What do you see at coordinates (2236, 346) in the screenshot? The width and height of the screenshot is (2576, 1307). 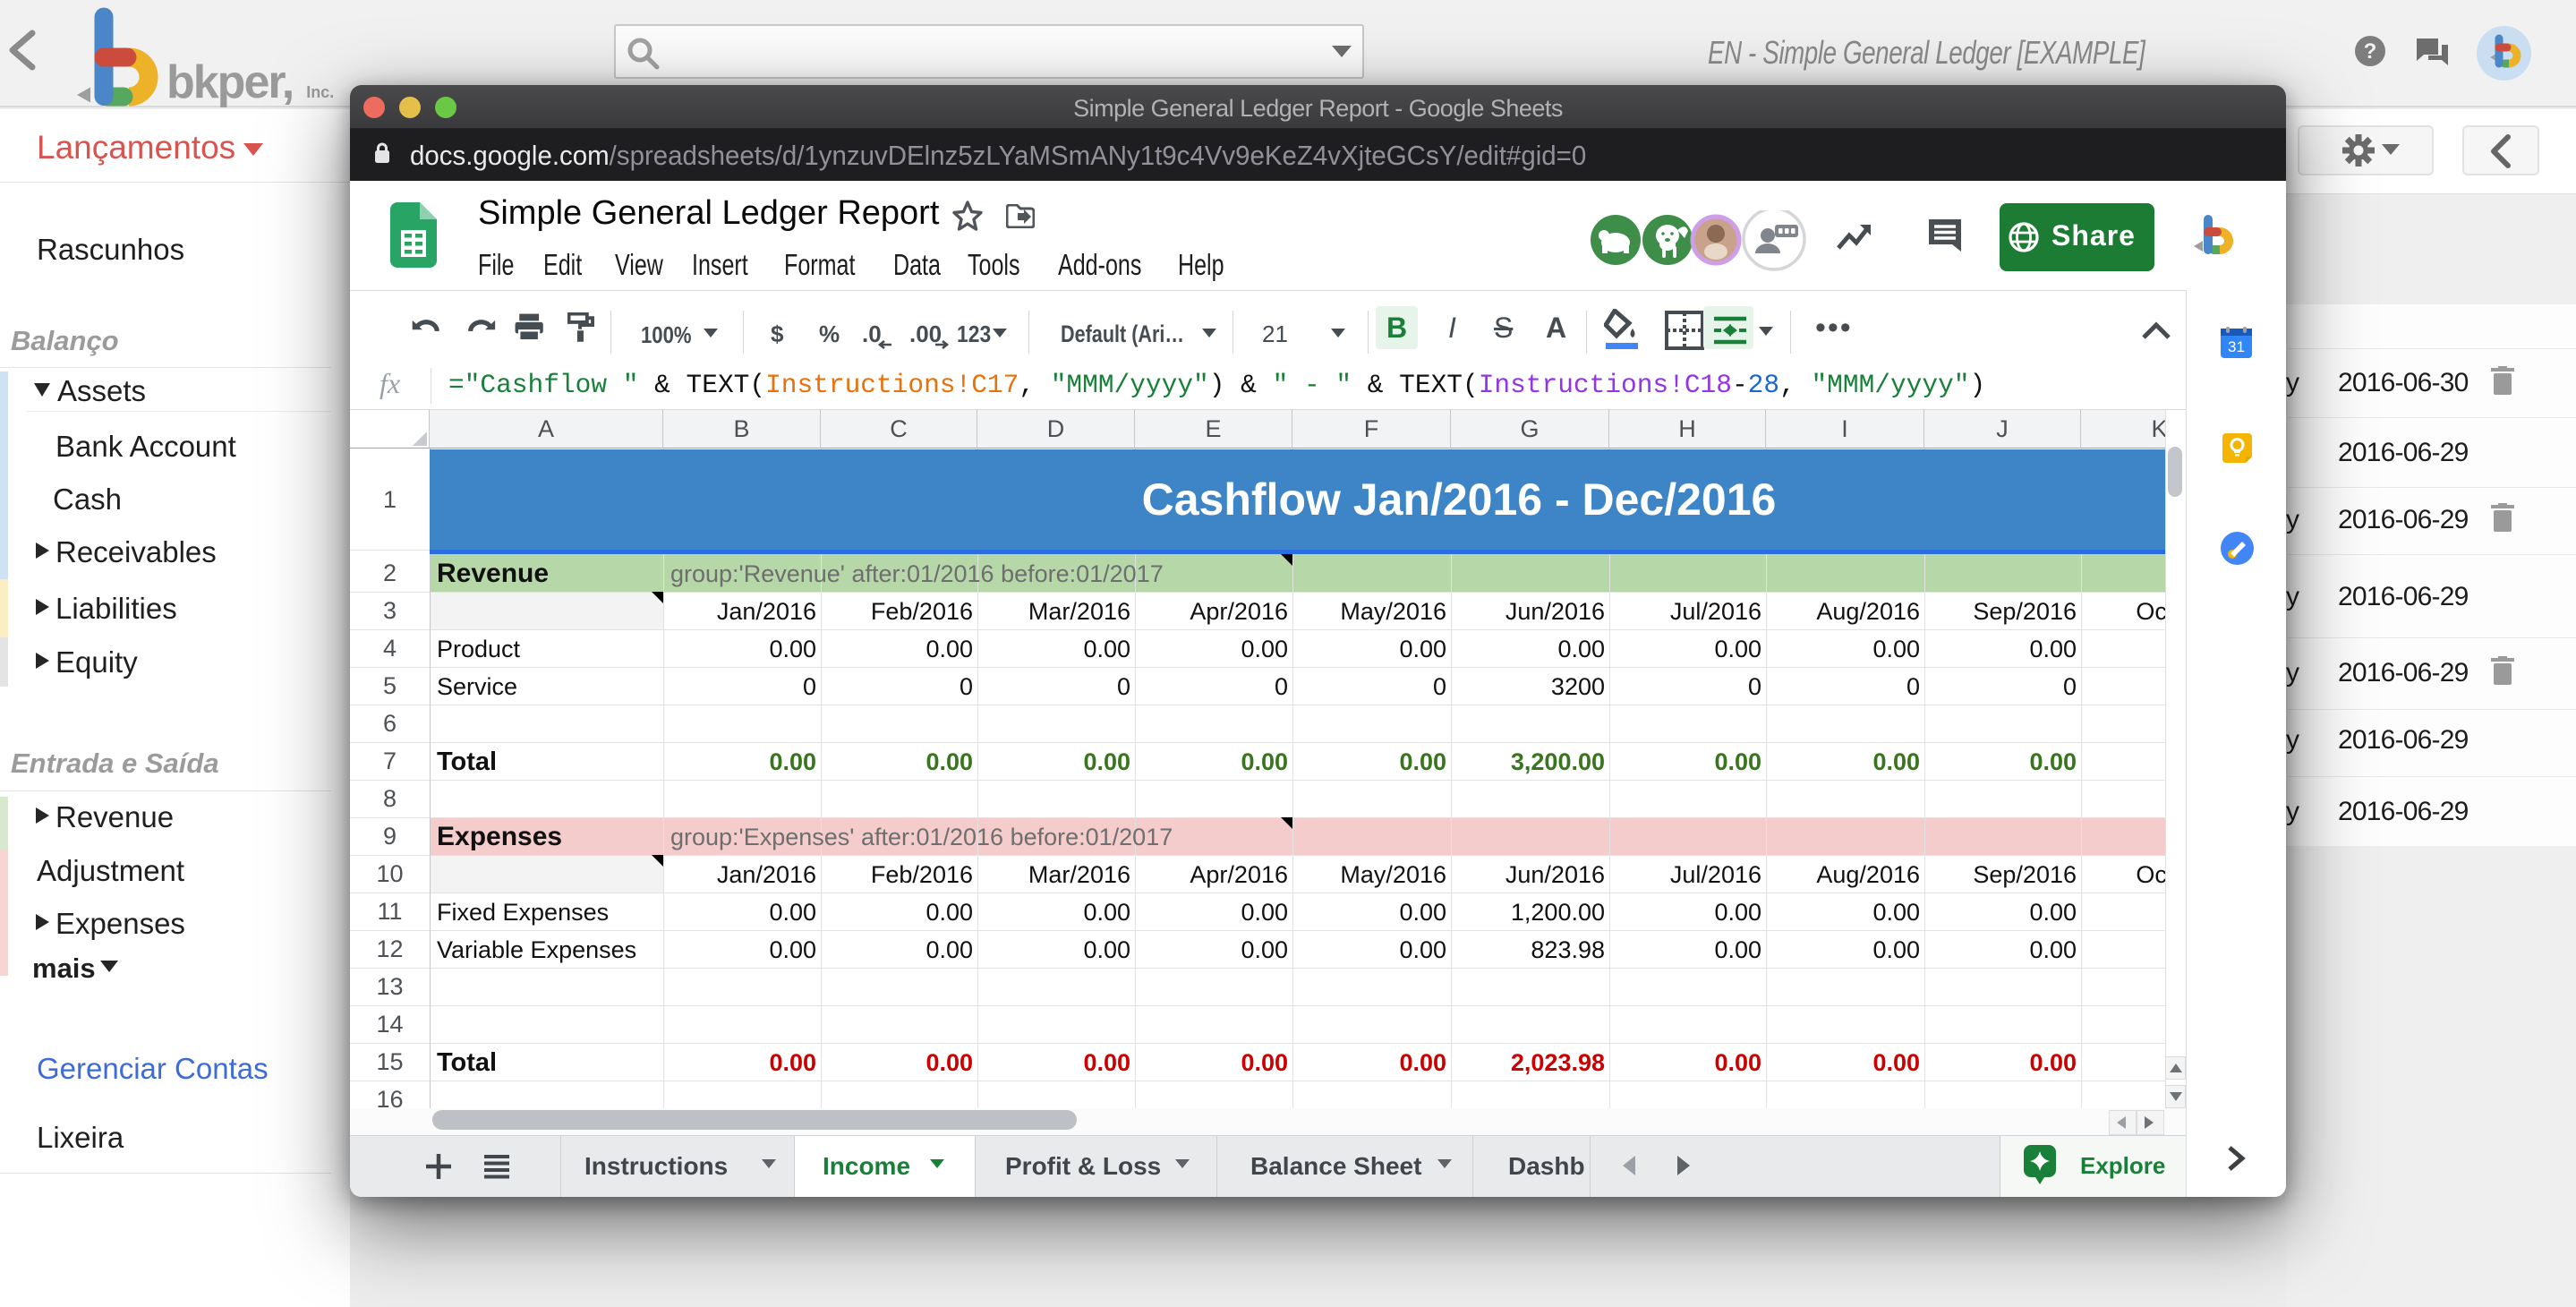 I see `svg-text: 31` at bounding box center [2236, 346].